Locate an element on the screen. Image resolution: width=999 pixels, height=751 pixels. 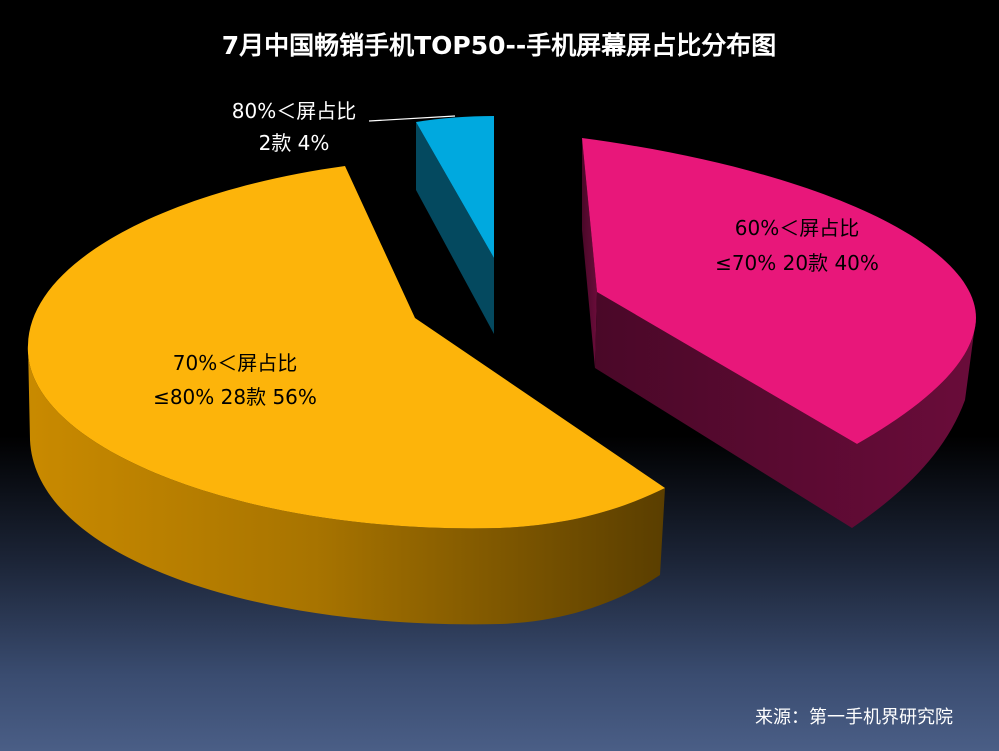
slice-pink-side is located at coordinates (589, 253).